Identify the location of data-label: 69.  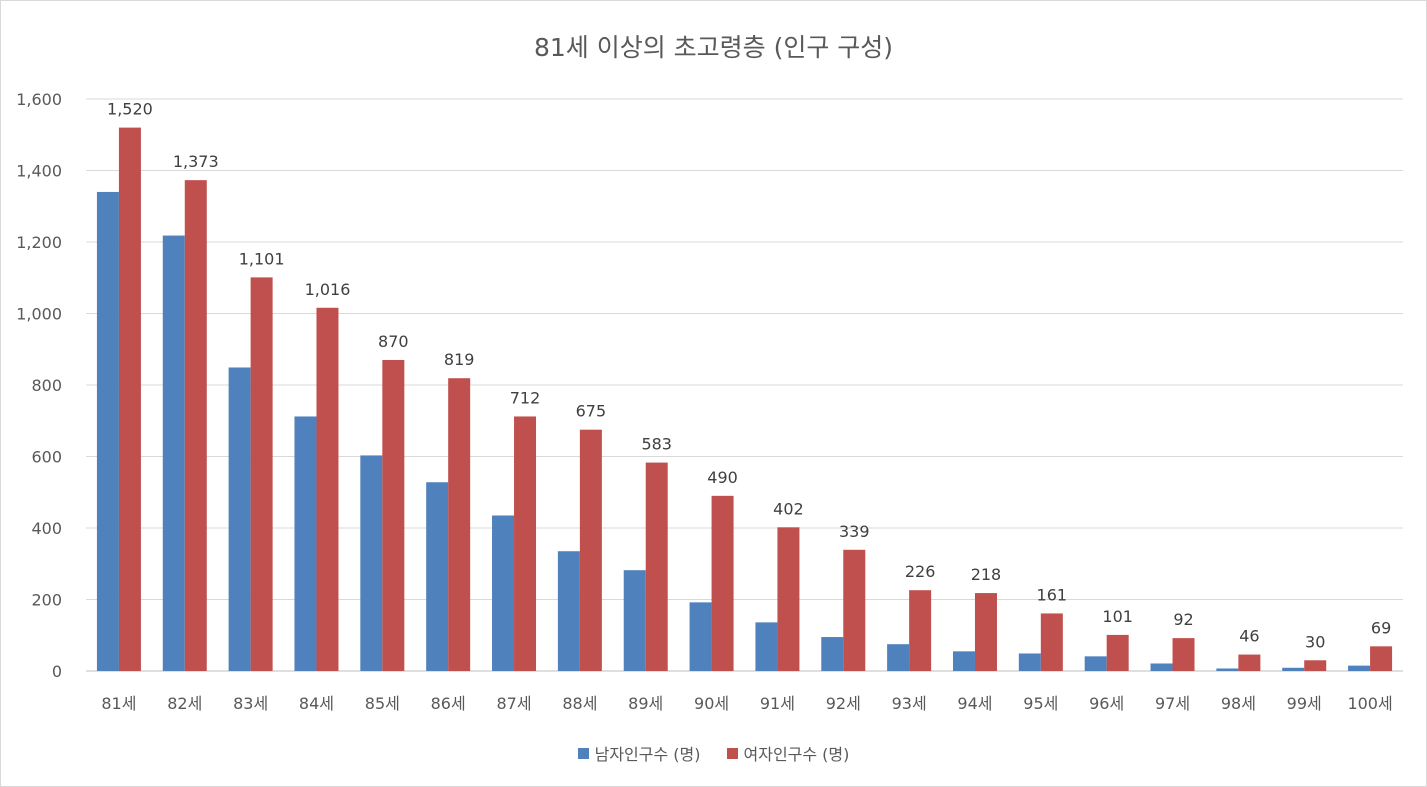
(1381, 627).